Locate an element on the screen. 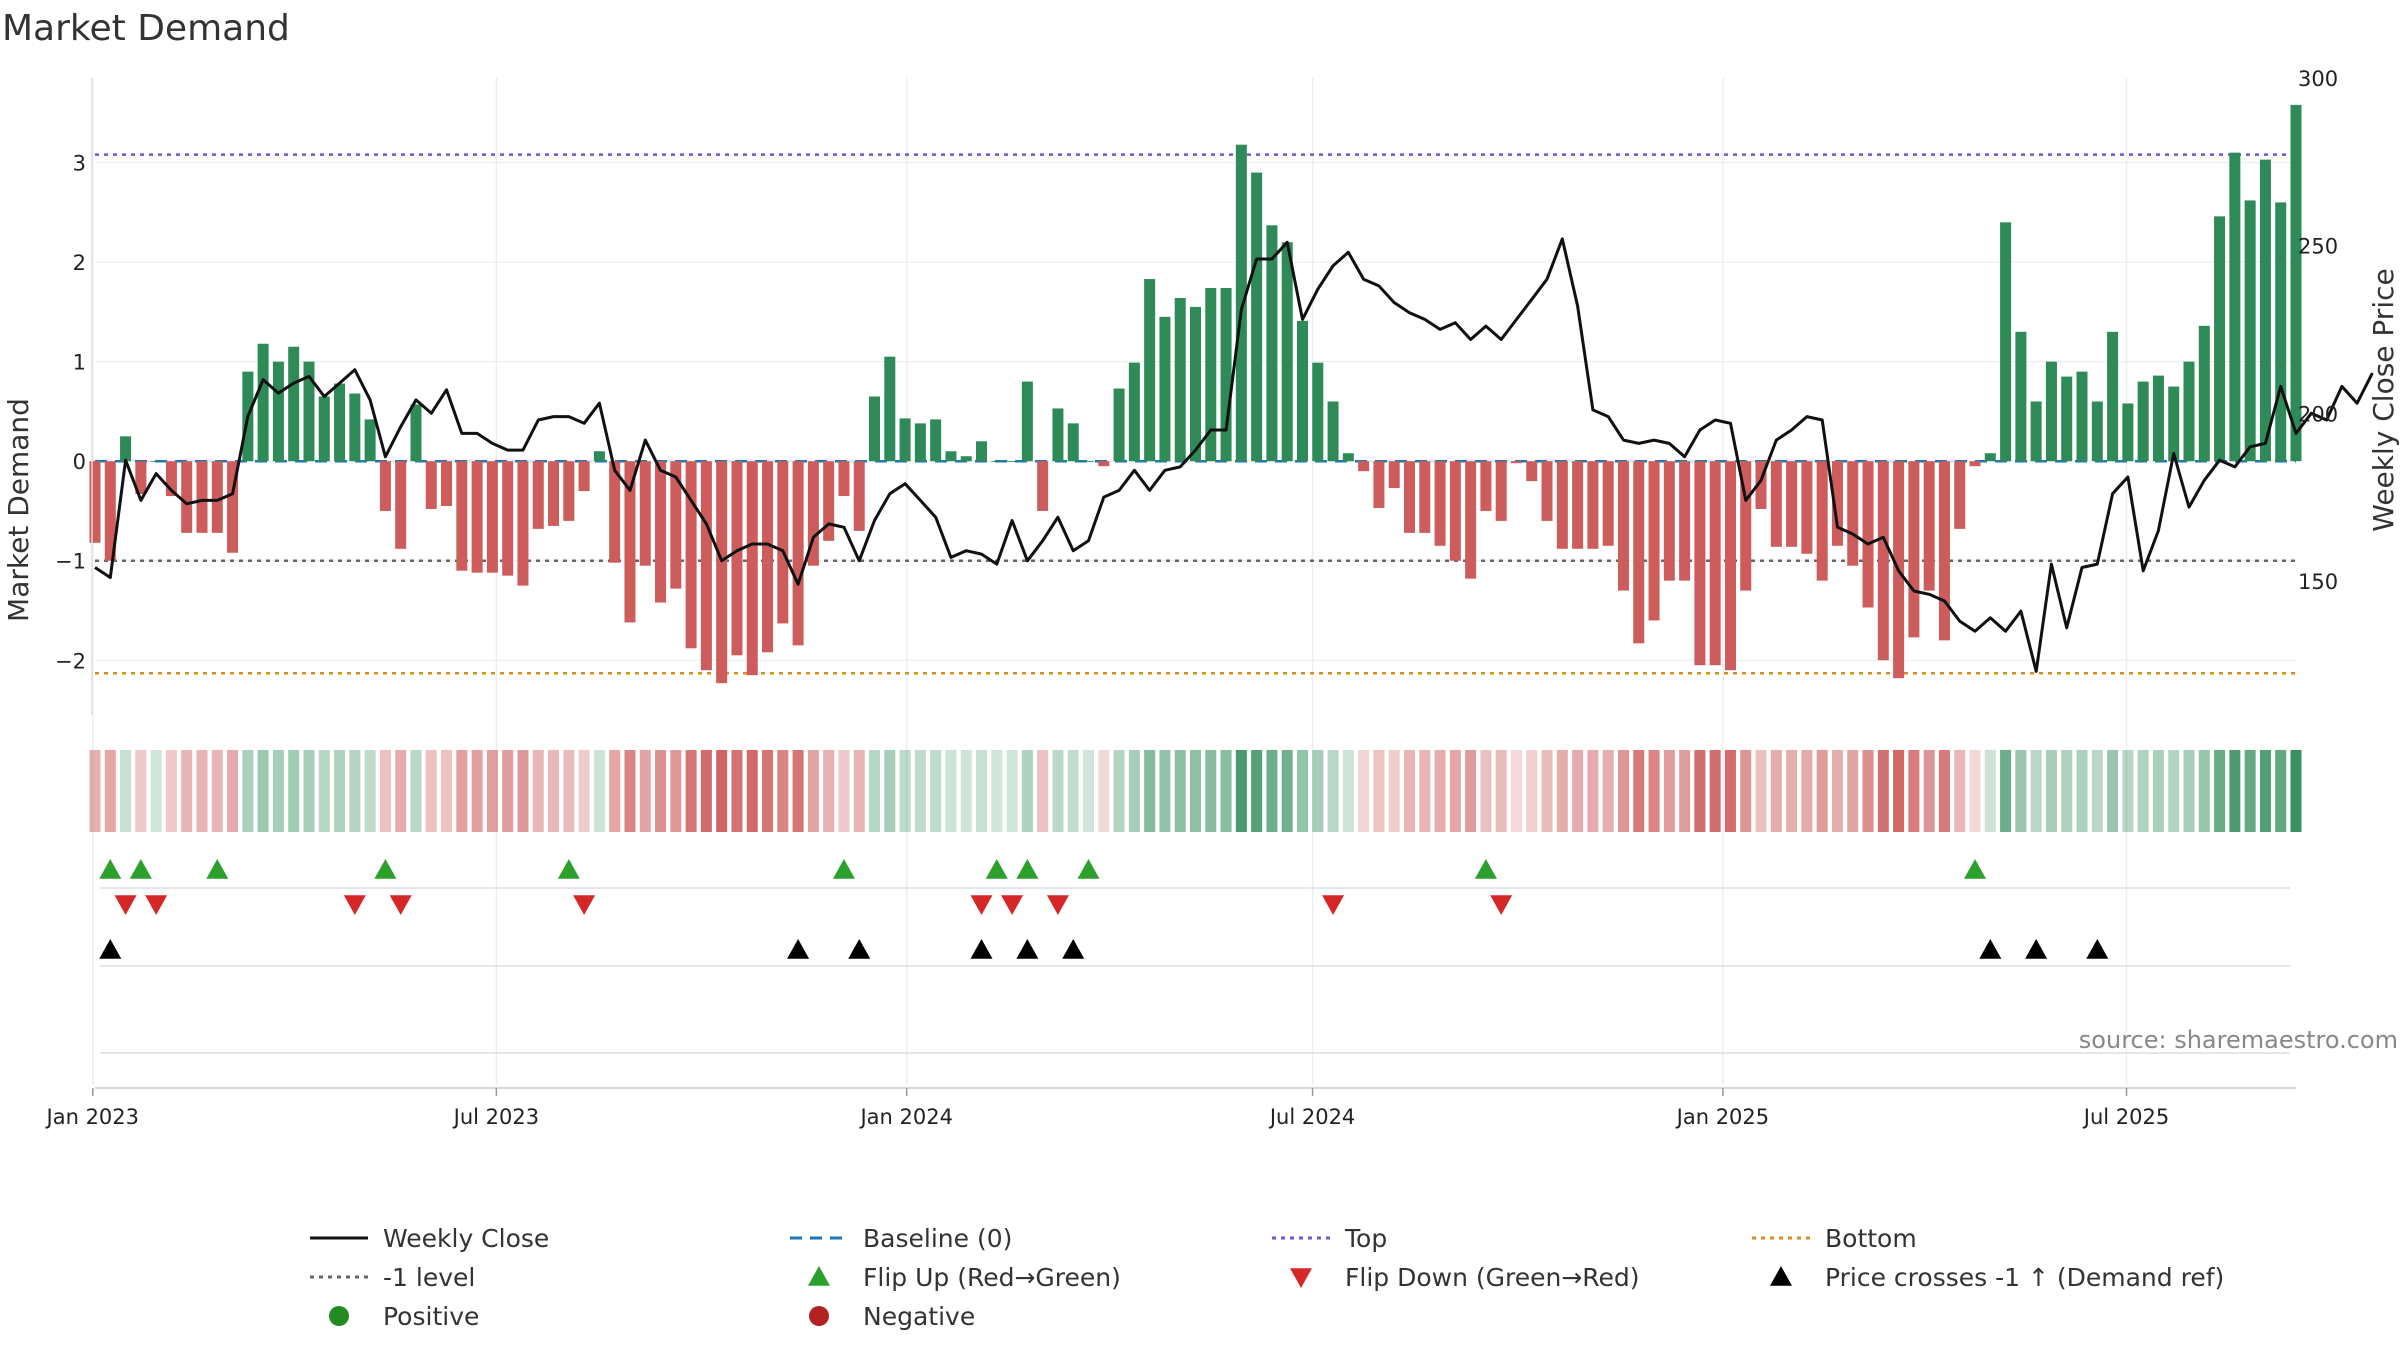 The image size is (2400, 1350). chart-title: Market Demand is located at coordinates (146, 28).